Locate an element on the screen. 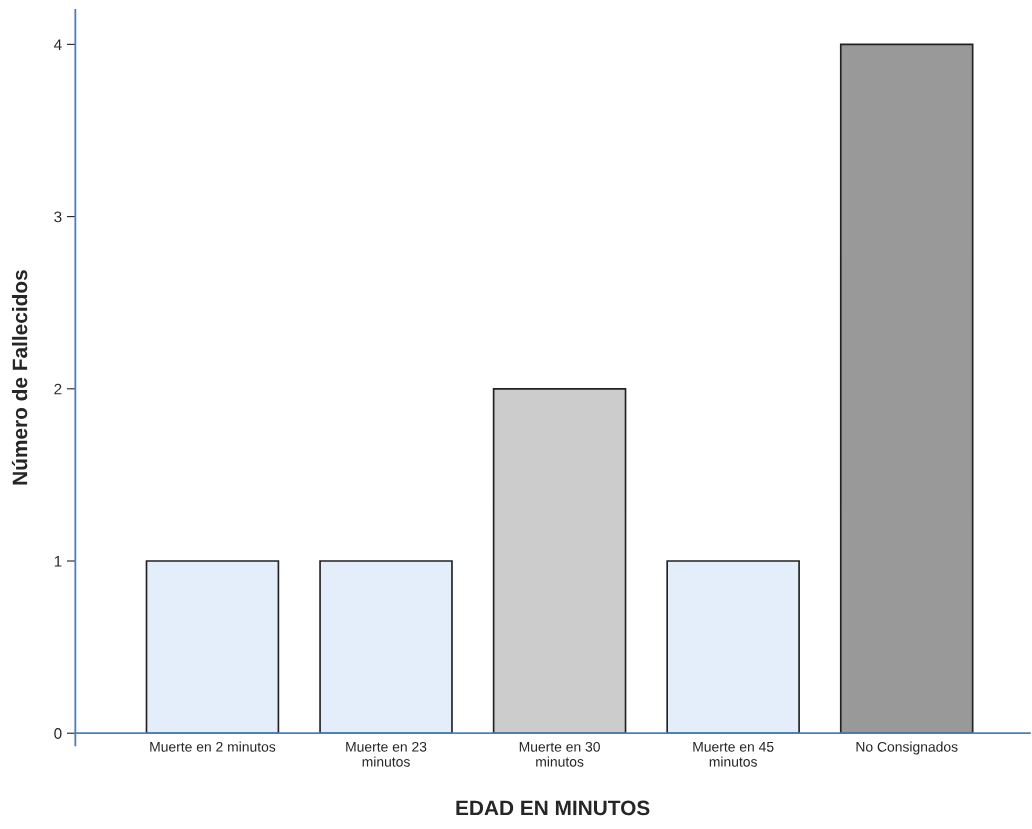  x-tick-label: Muerte en 2 minutos is located at coordinates (213, 746).